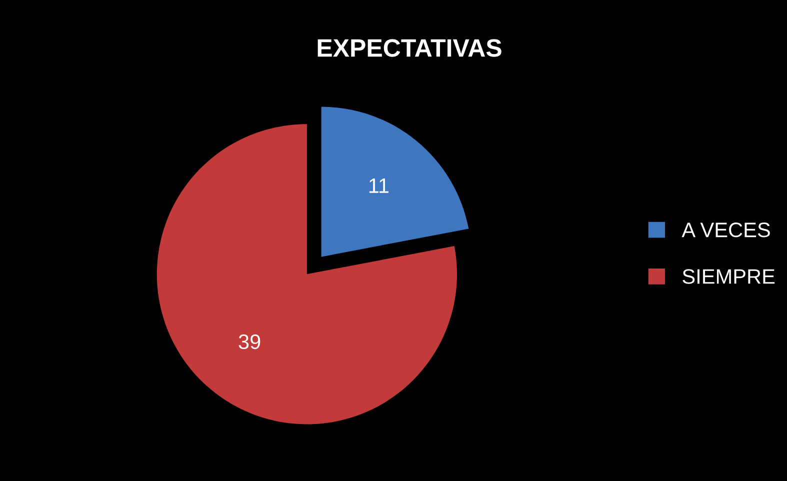 The width and height of the screenshot is (787, 481). Describe the element at coordinates (378, 185) in the screenshot. I see `data-label: 11` at that location.